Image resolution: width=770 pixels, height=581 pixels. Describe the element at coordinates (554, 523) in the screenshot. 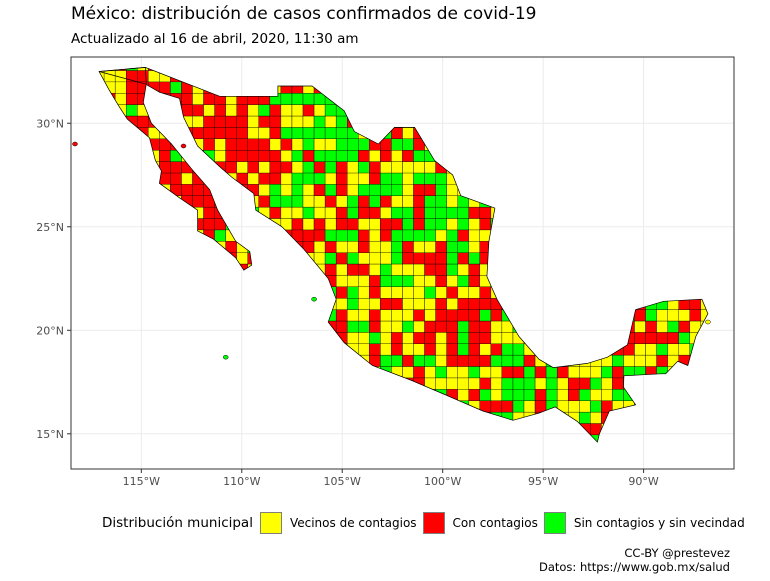

I see `legend-swatch-sin-contagios` at that location.